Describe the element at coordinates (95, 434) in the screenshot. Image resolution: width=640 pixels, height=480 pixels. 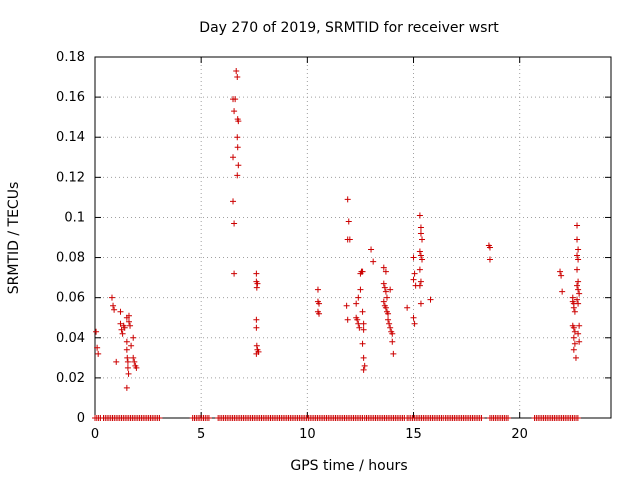
I see `x-tick-label: 0` at that location.